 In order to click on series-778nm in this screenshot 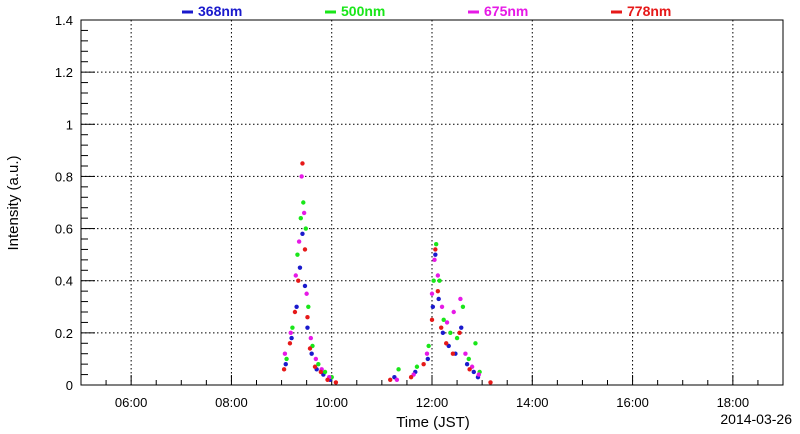, I will do `click(387, 273)`.